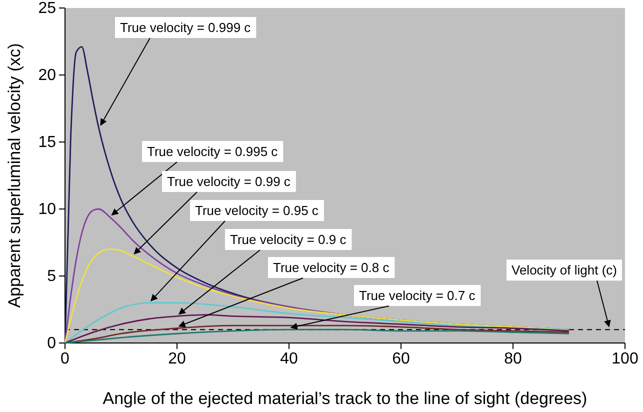 The width and height of the screenshot is (643, 412). What do you see at coordinates (331, 267) in the screenshot?
I see `text: True velocity = 0.8 c` at bounding box center [331, 267].